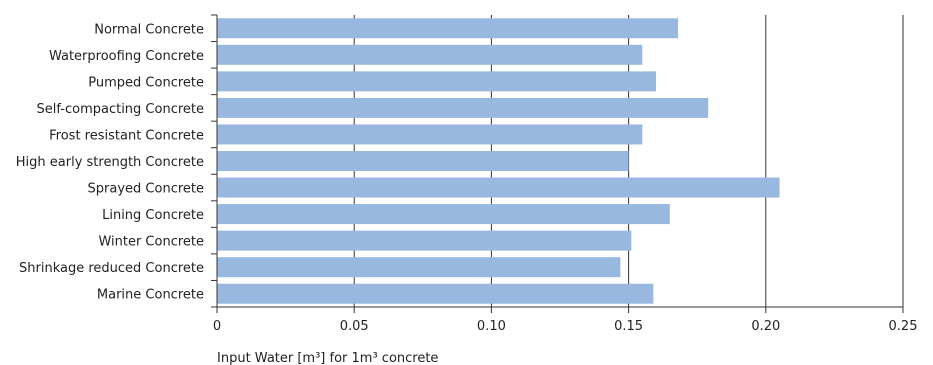  I want to click on bar-shrinkage-reduced-concrete, so click(419, 267).